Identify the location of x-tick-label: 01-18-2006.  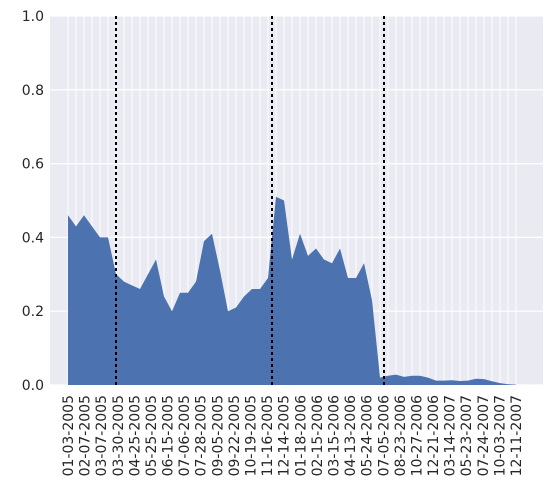
(301, 435).